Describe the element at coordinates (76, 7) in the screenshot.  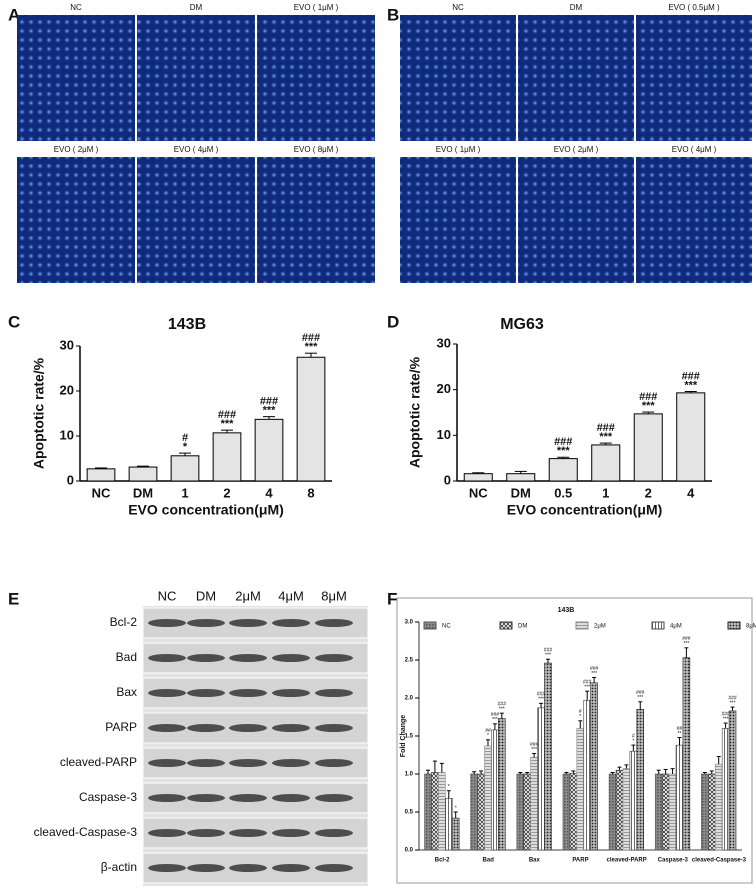
I see `image-label: NC` at that location.